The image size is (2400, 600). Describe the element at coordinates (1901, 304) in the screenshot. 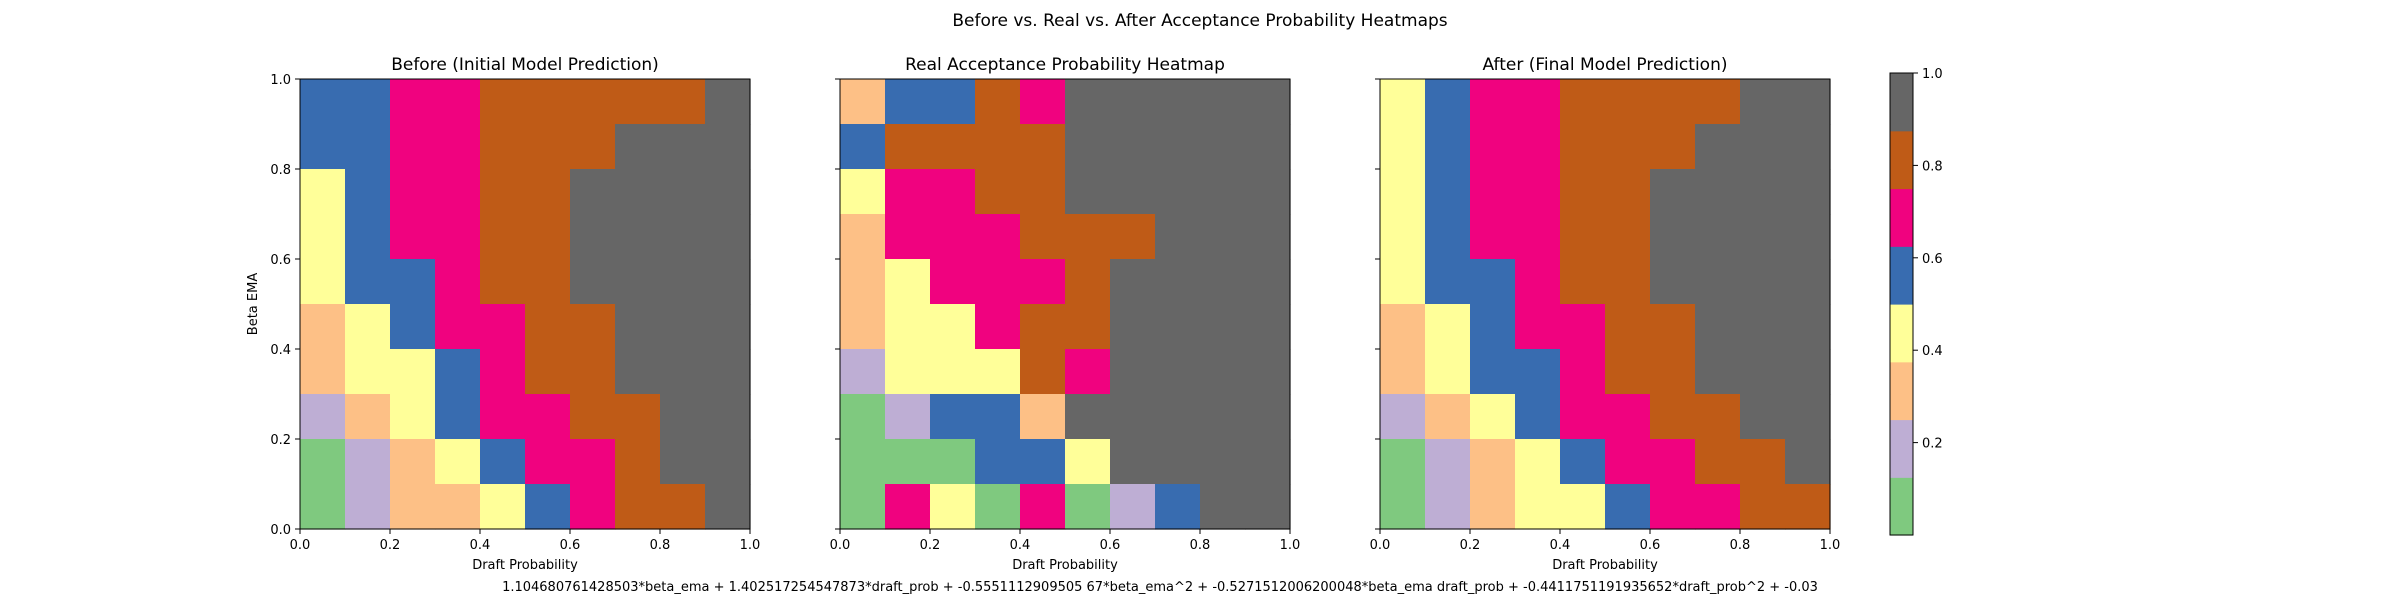

I see `colorbar-frame` at that location.